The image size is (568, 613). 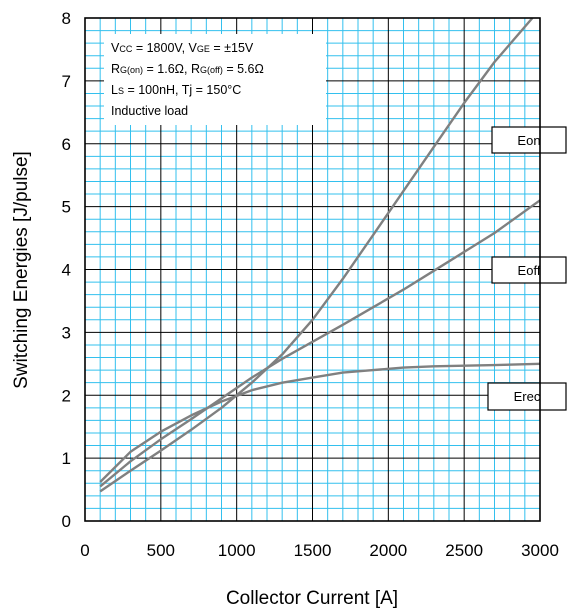 I want to click on y-tick-label: 2, so click(x=66, y=395).